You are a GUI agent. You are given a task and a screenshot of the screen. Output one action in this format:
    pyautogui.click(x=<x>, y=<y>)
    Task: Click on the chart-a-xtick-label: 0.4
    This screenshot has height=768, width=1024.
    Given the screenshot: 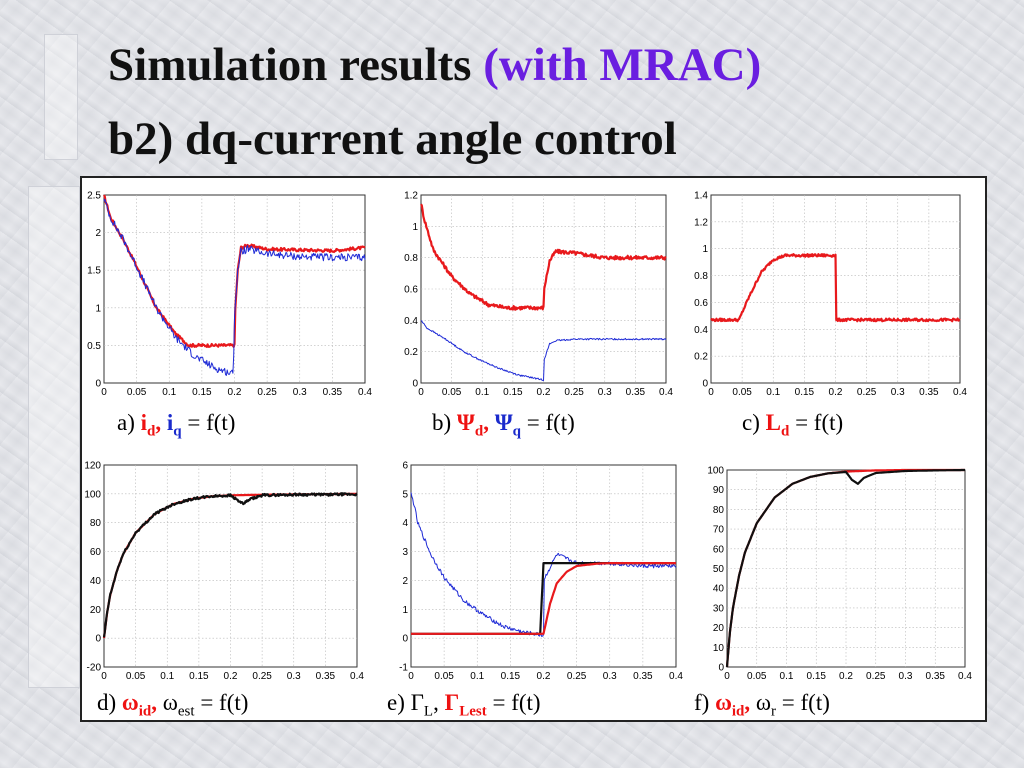 What is the action you would take?
    pyautogui.click(x=365, y=392)
    